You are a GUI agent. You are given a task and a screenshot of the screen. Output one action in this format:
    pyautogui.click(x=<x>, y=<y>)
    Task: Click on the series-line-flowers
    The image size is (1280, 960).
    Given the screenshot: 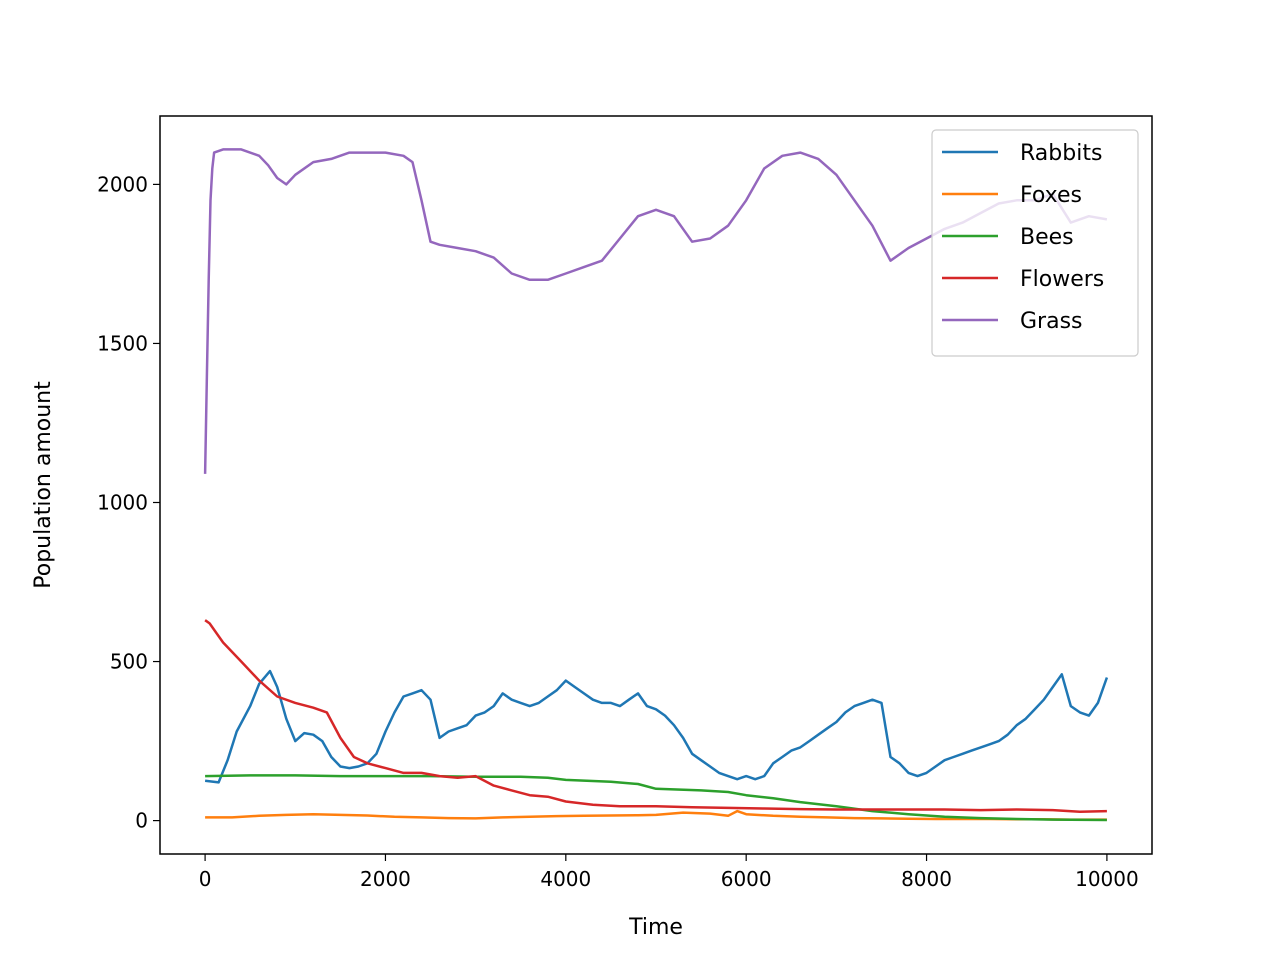 What is the action you would take?
    pyautogui.click(x=655, y=716)
    